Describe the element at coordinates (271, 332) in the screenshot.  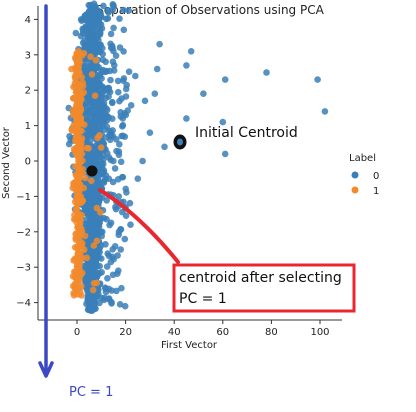
I see `x-tick-label: 80` at that location.